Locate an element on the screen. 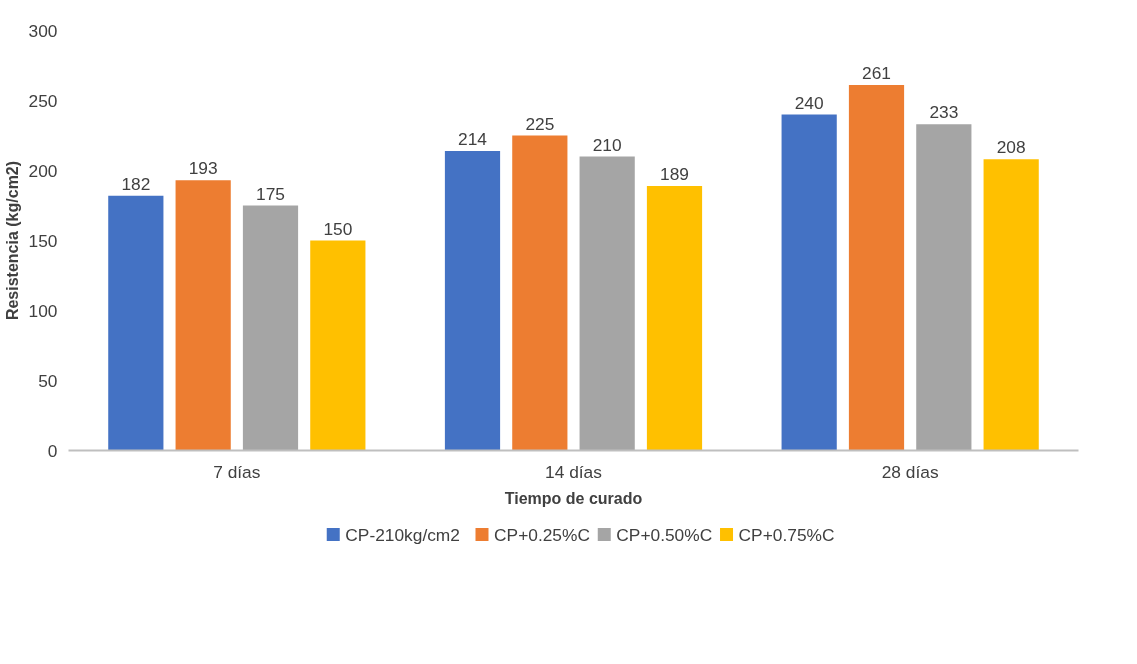 The height and width of the screenshot is (664, 1137). data-label: 261 is located at coordinates (876, 73).